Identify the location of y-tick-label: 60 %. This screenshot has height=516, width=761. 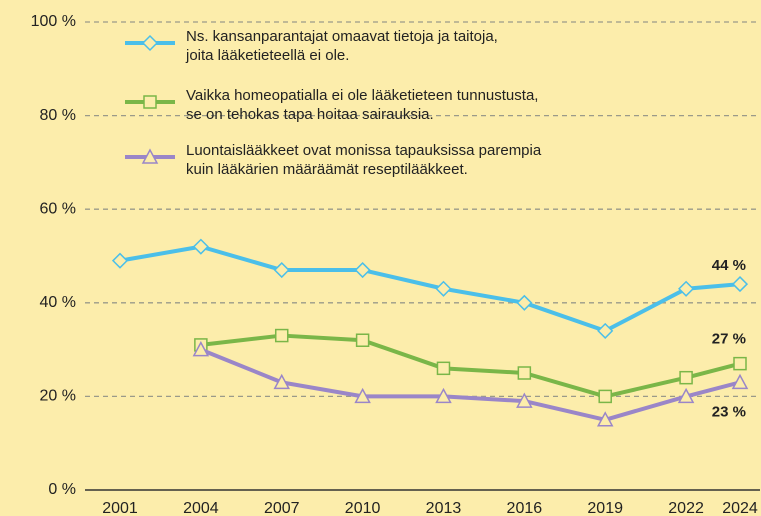
(58, 208).